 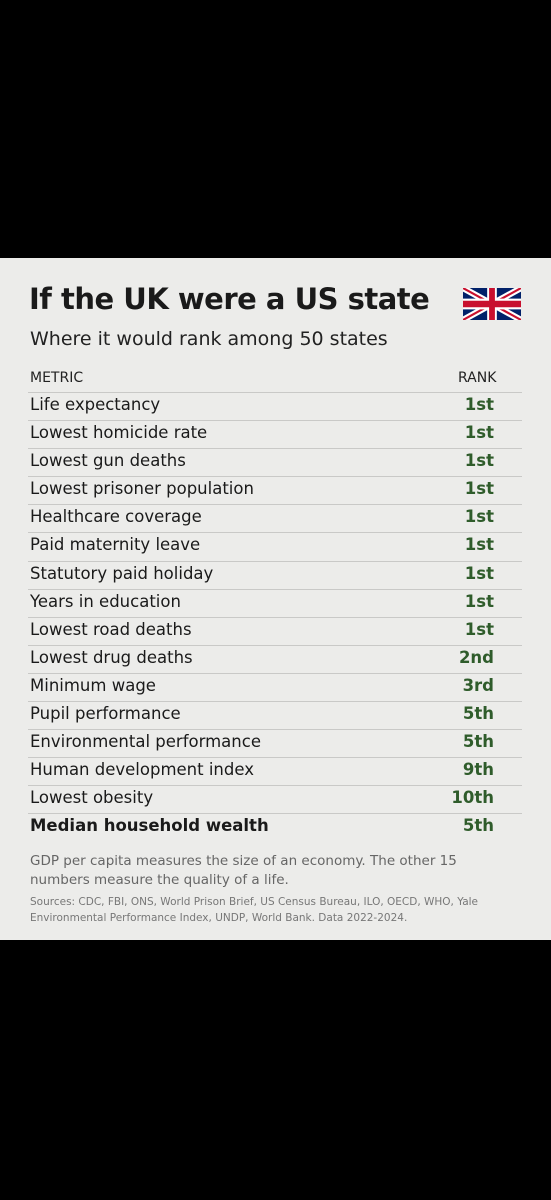 I want to click on metric-cell: Lowest road deaths, so click(x=111, y=629).